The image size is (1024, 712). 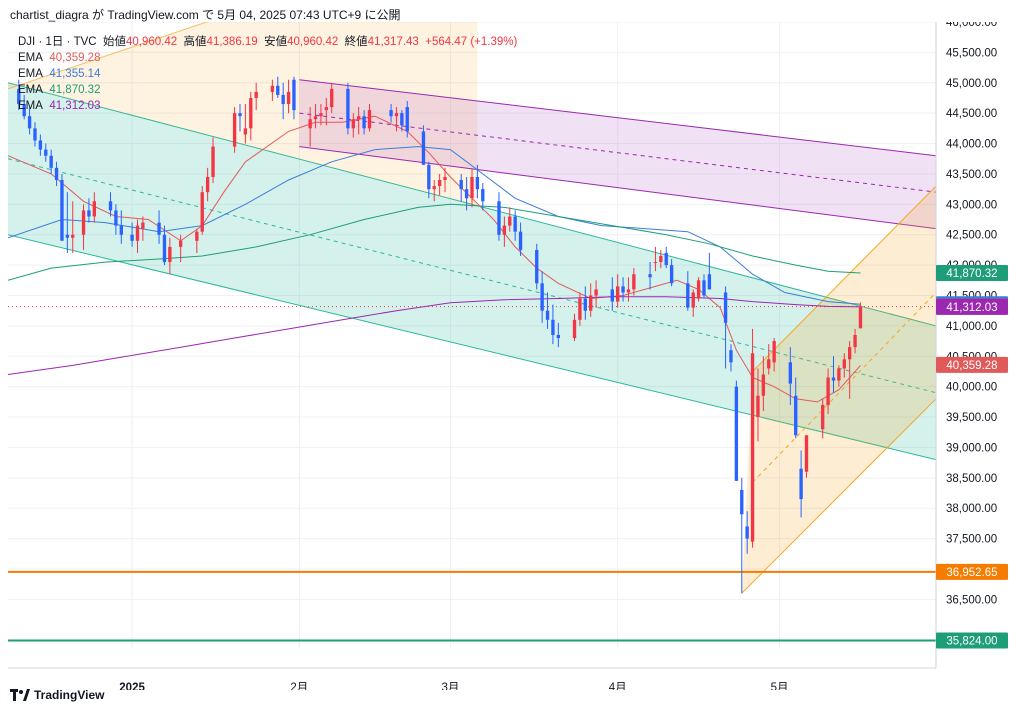 What do you see at coordinates (232, 42) in the screenshot?
I see `high-value: 41,386.19` at bounding box center [232, 42].